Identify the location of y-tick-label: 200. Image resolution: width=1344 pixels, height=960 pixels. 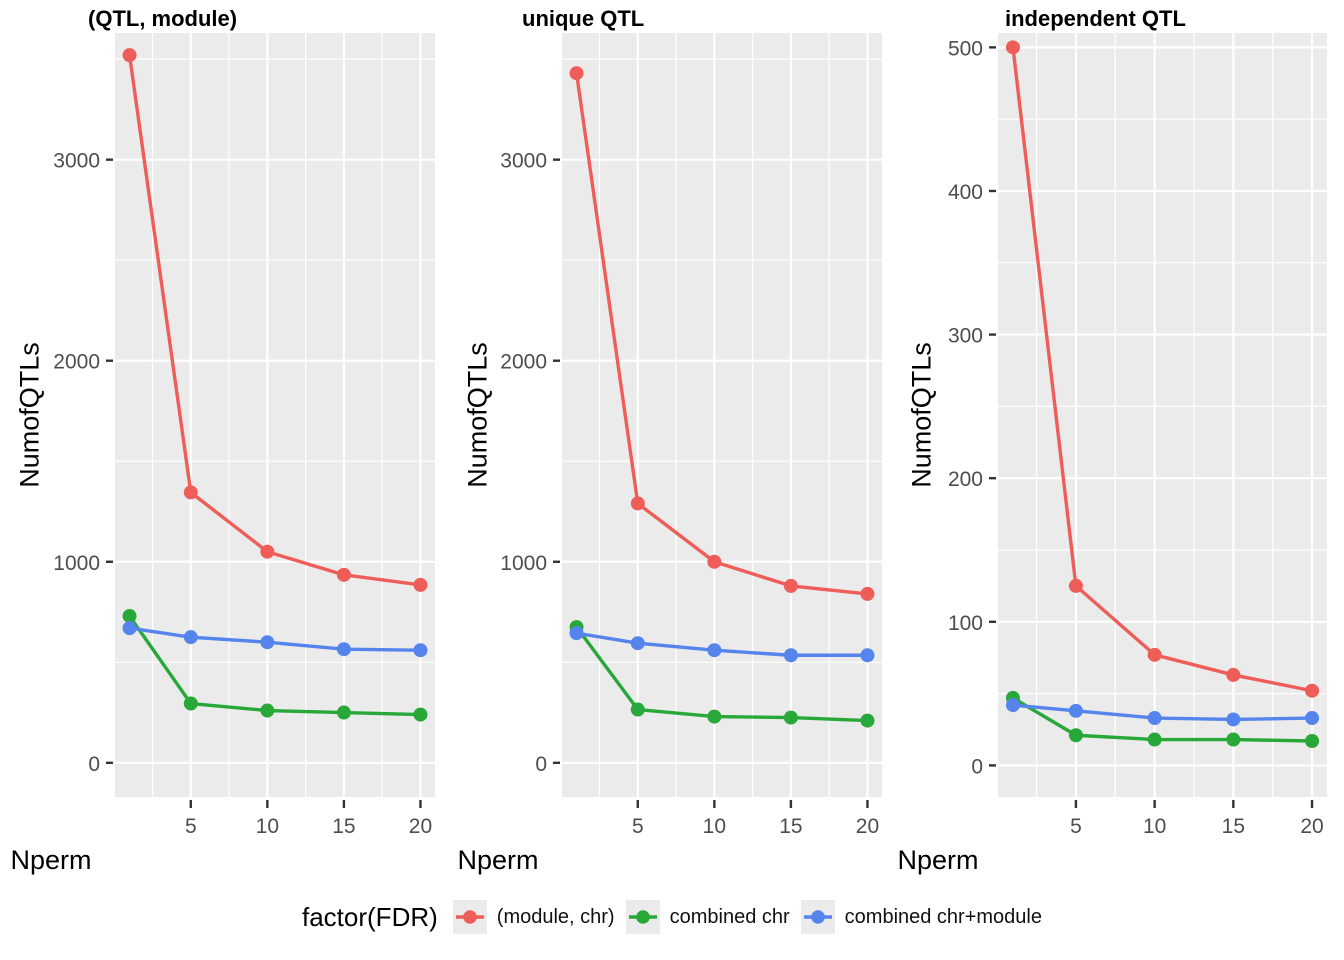
(965, 479).